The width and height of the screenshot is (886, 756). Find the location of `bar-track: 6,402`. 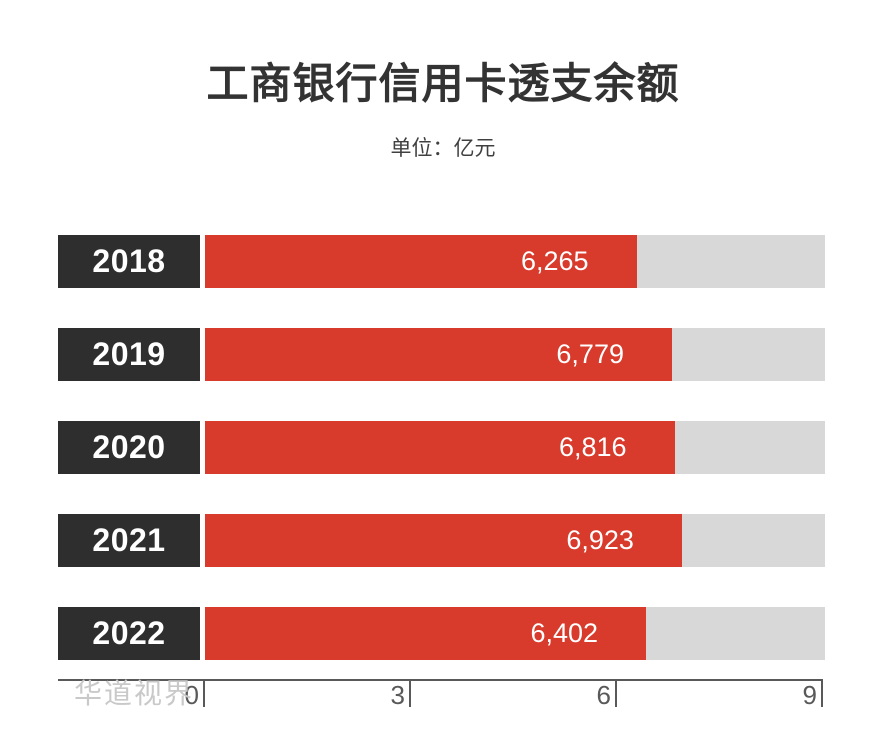

bar-track: 6,402 is located at coordinates (515, 633).